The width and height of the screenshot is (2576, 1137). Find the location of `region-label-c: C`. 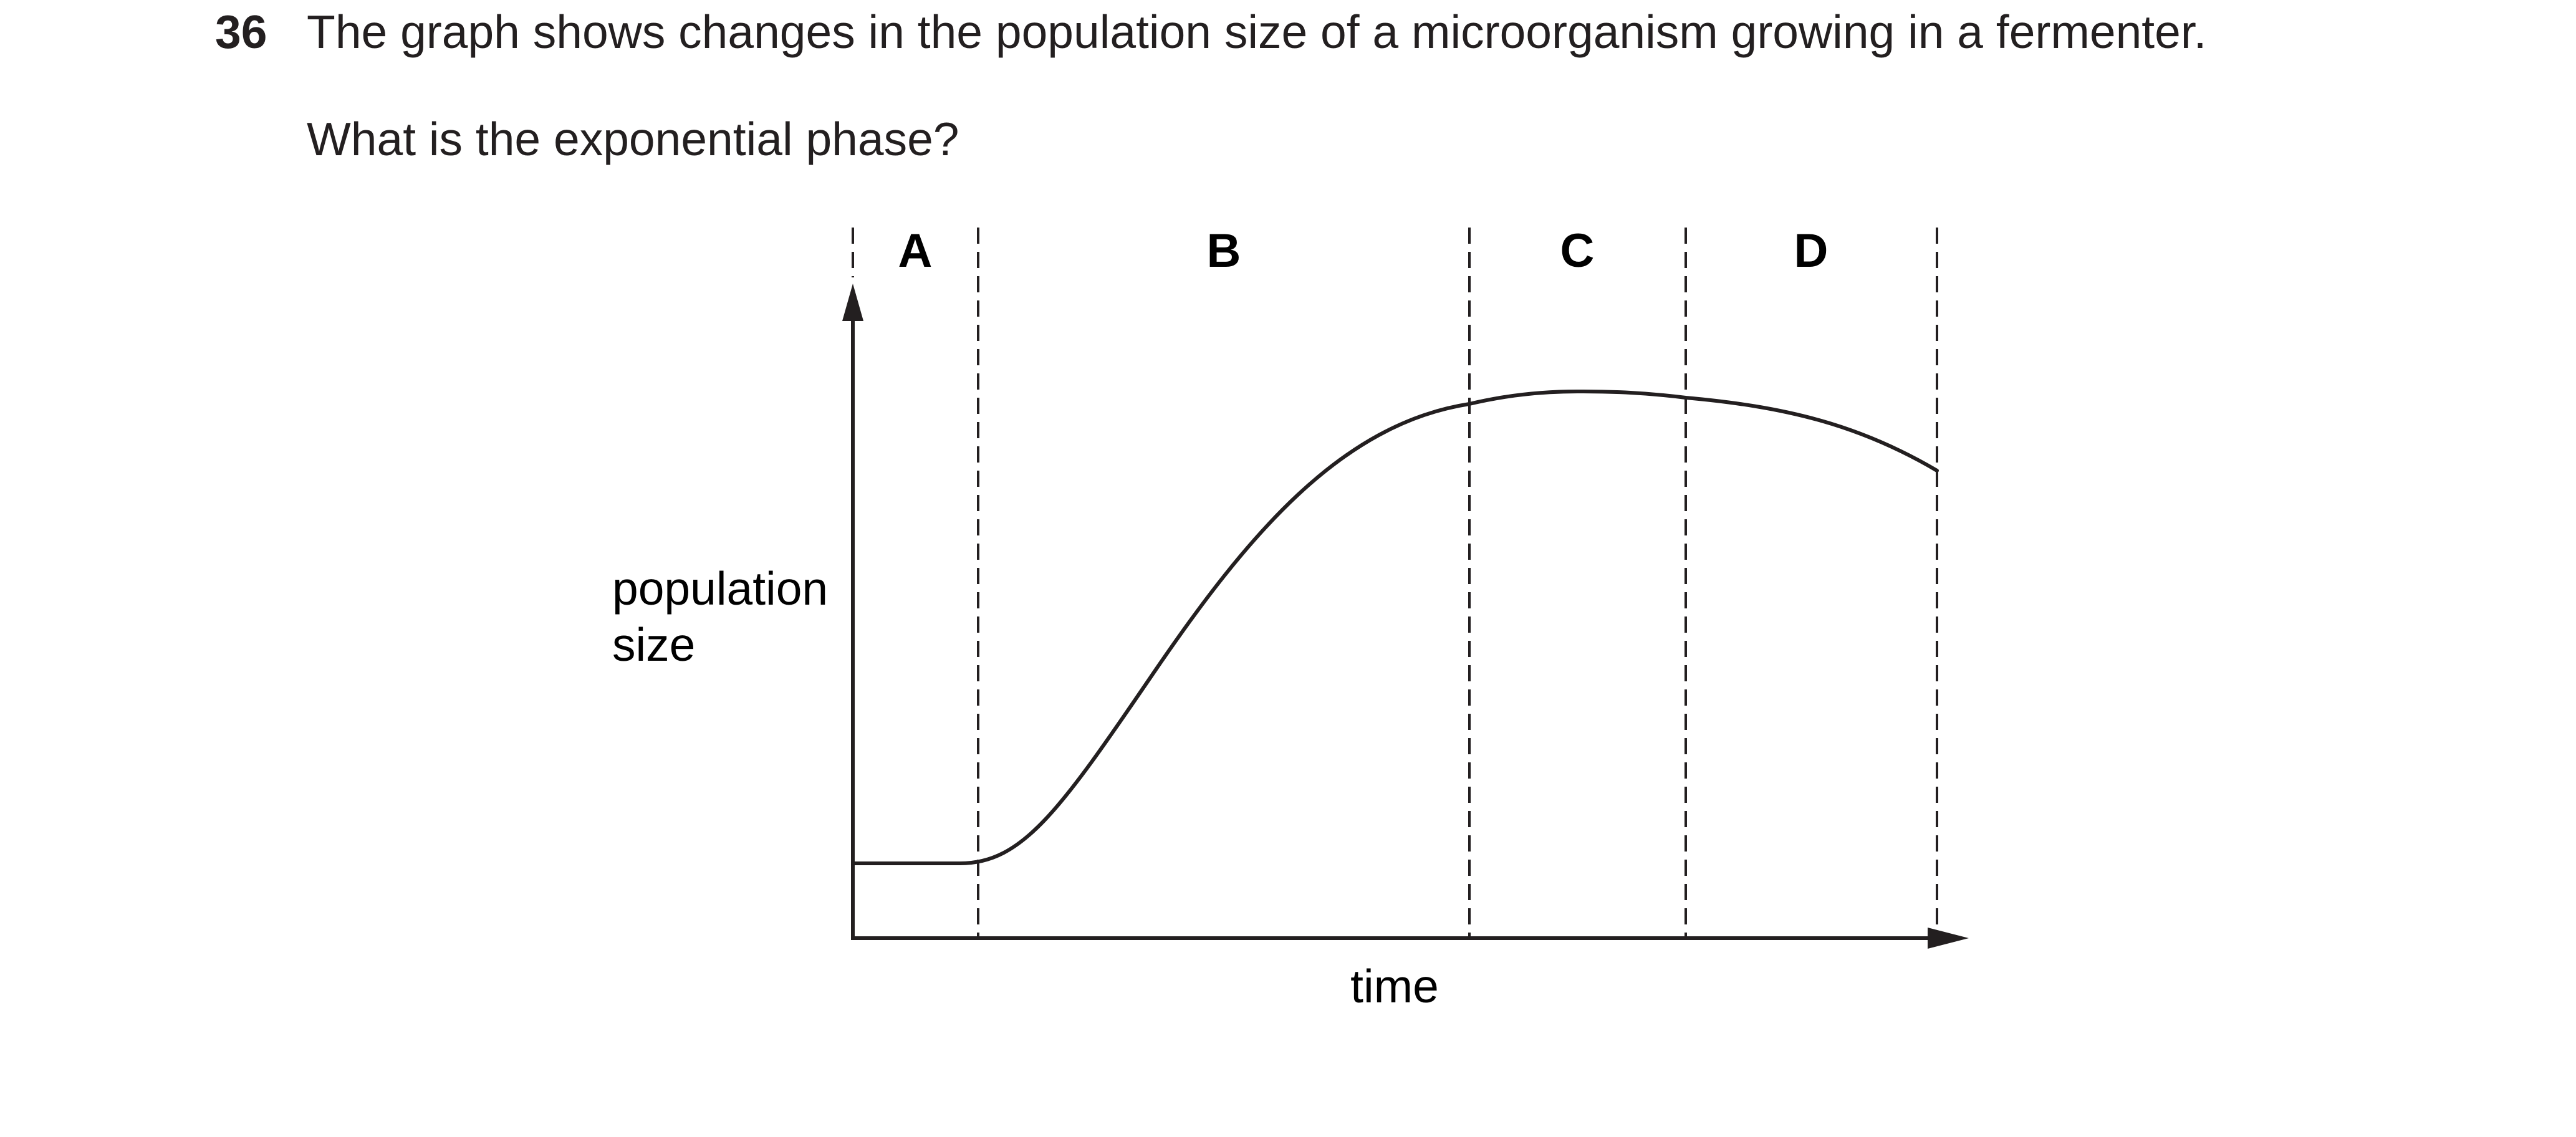

region-label-c: C is located at coordinates (1577, 250).